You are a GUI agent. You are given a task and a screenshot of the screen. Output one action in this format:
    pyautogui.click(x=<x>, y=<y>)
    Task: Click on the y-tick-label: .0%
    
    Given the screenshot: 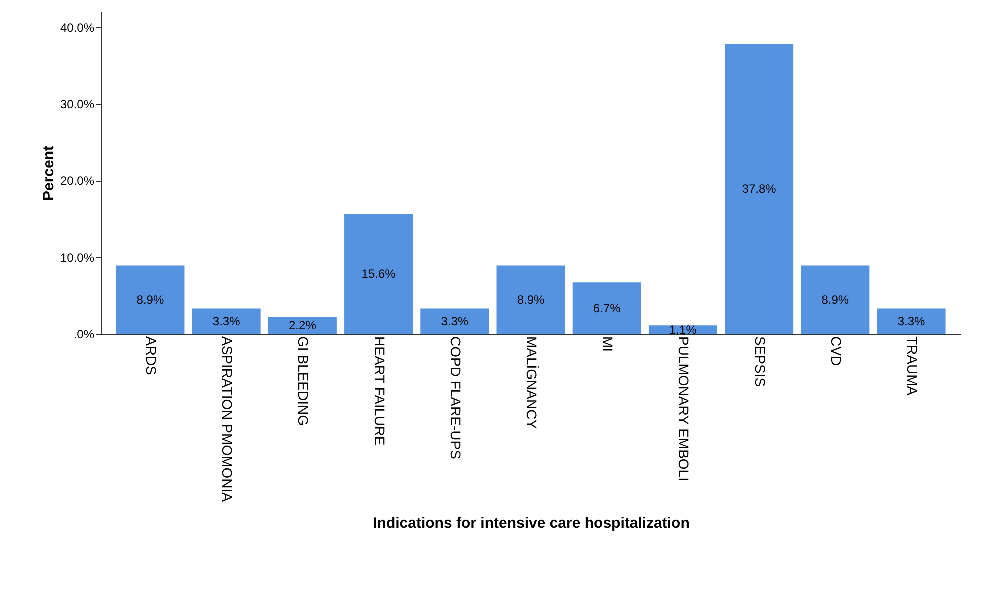 What is the action you would take?
    pyautogui.click(x=84, y=335)
    